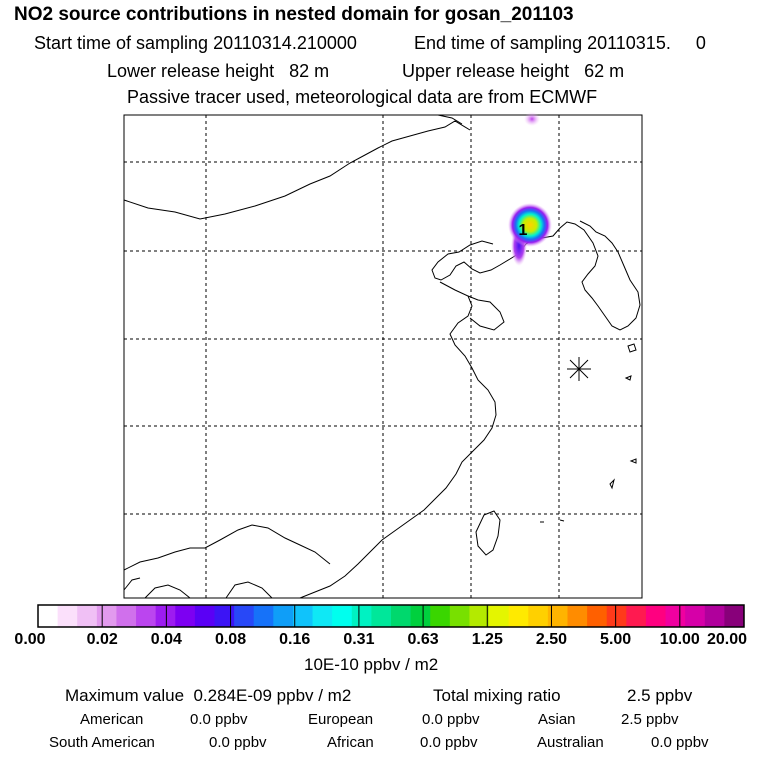  What do you see at coordinates (497, 695) in the screenshot?
I see `total-mixing-label: Total mixing ratio` at bounding box center [497, 695].